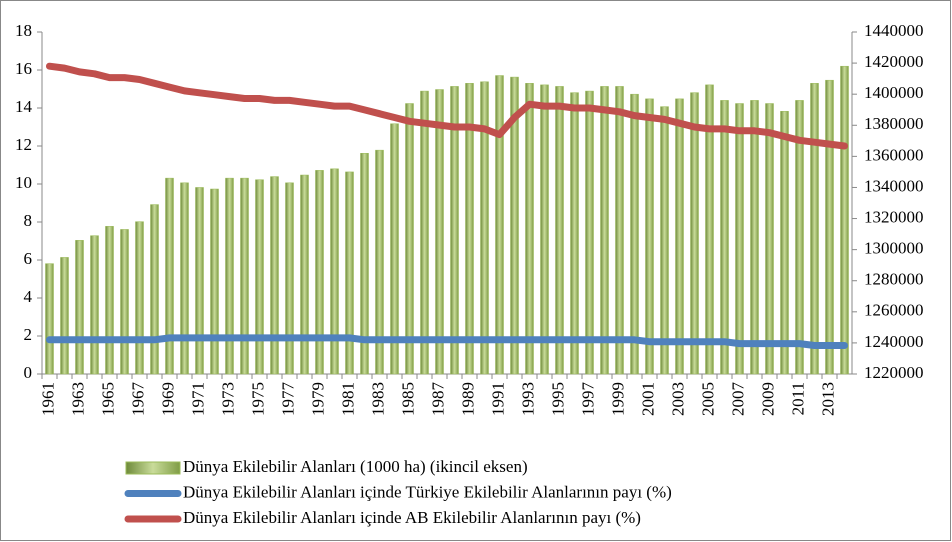 The width and height of the screenshot is (952, 542). Describe the element at coordinates (894, 185) in the screenshot. I see `y2-tick-label: 1340000` at that location.